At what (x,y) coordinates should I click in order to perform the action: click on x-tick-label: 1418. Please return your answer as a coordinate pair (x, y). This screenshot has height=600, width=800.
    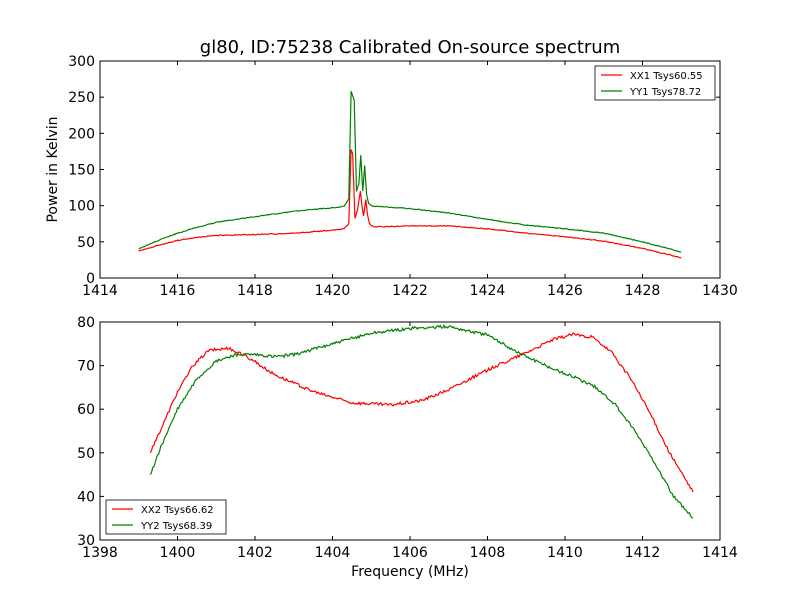
    Looking at the image, I should click on (255, 291).